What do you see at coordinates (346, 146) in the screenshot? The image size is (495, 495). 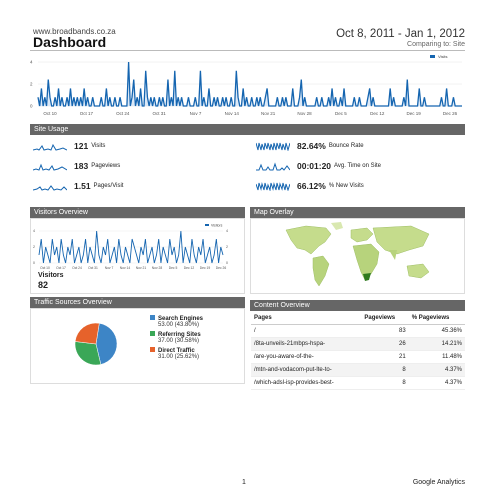 I see `metric-label: Bounce Rate` at bounding box center [346, 146].